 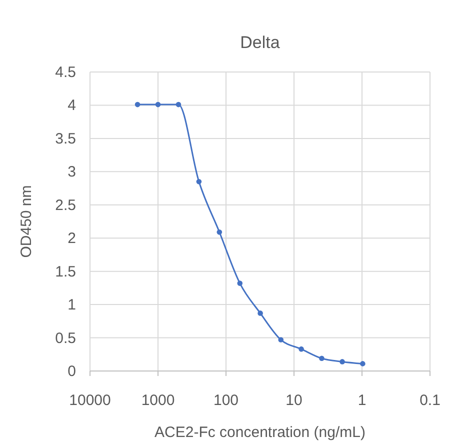 What do you see at coordinates (72, 239) in the screenshot?
I see `y-tick-label: 2` at bounding box center [72, 239].